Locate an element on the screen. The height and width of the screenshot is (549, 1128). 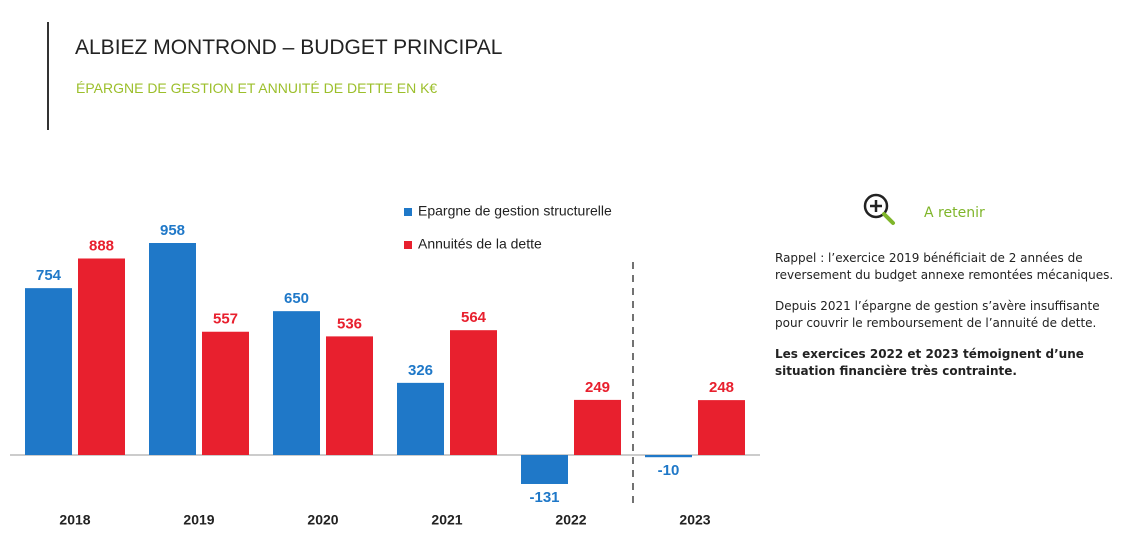
x-tick-label: 2023 is located at coordinates (694, 520).